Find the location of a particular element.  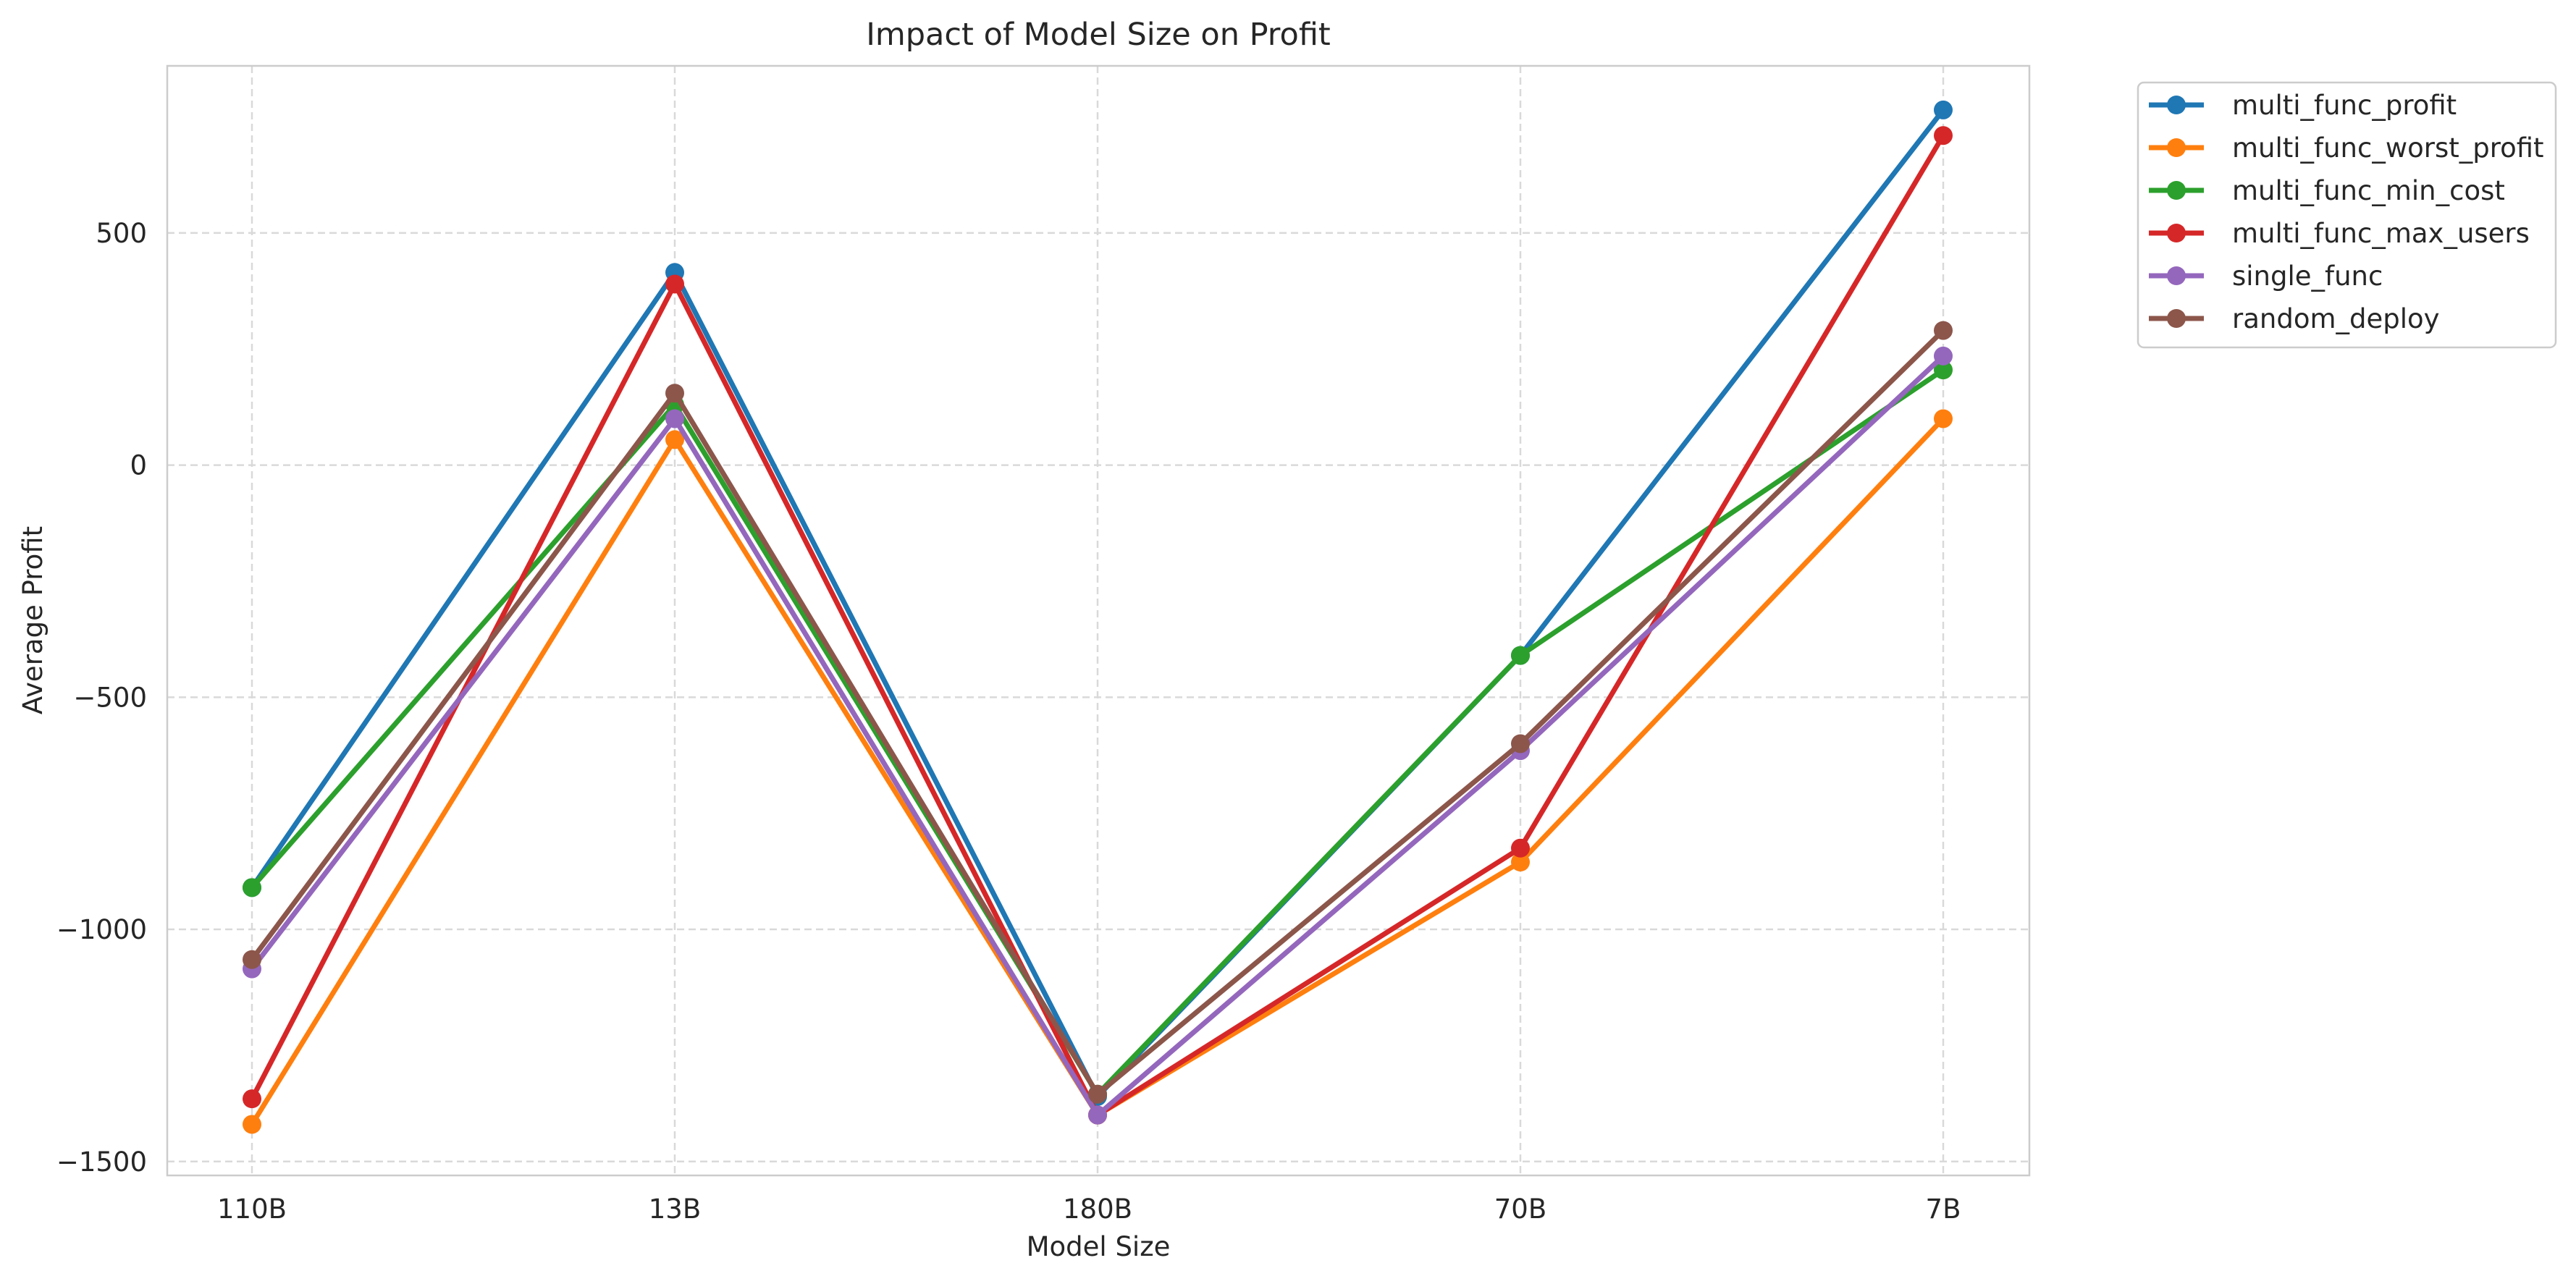

legend-box is located at coordinates (2347, 215).